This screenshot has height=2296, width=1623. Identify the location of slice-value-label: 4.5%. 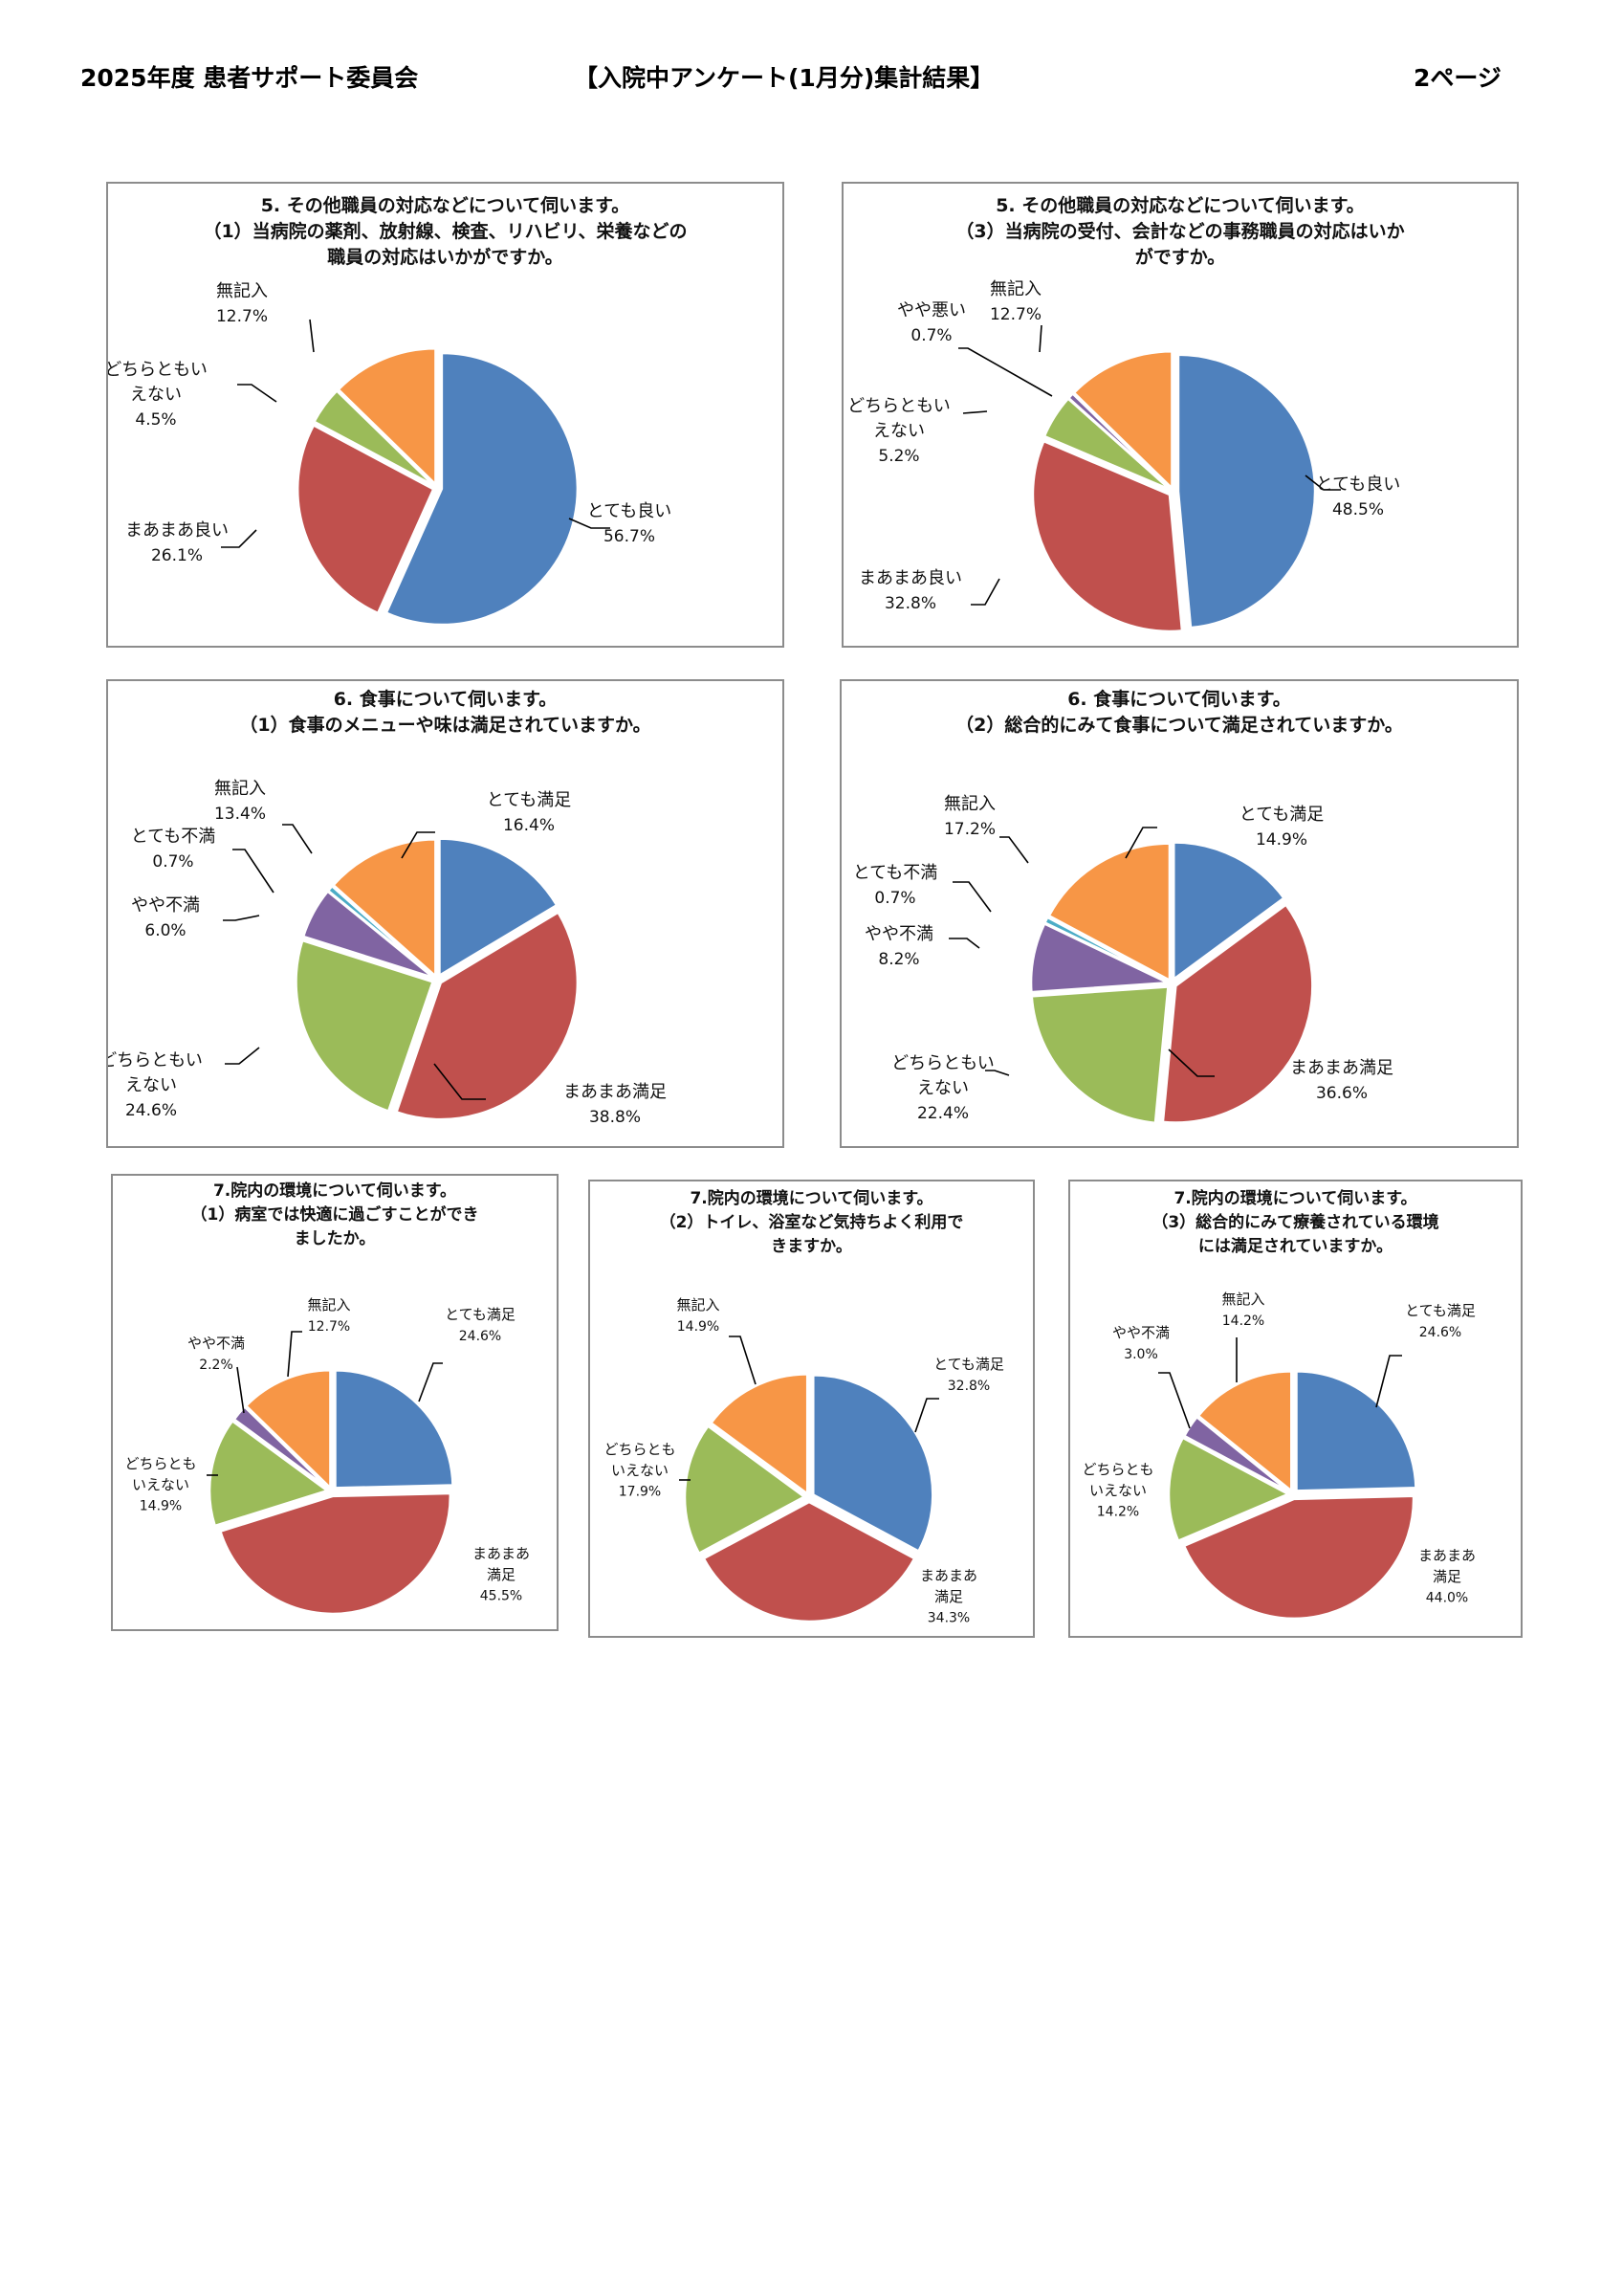
(155, 420).